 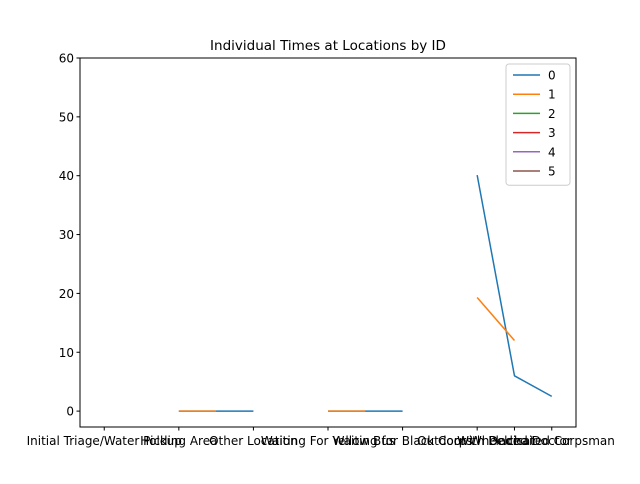 What do you see at coordinates (66, 294) in the screenshot?
I see `y-tick-label: 20` at bounding box center [66, 294].